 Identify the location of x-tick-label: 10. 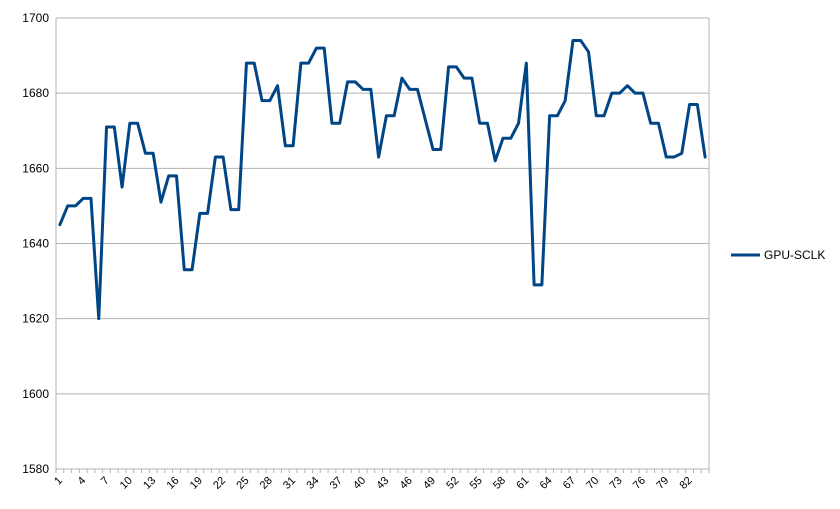
(126, 483).